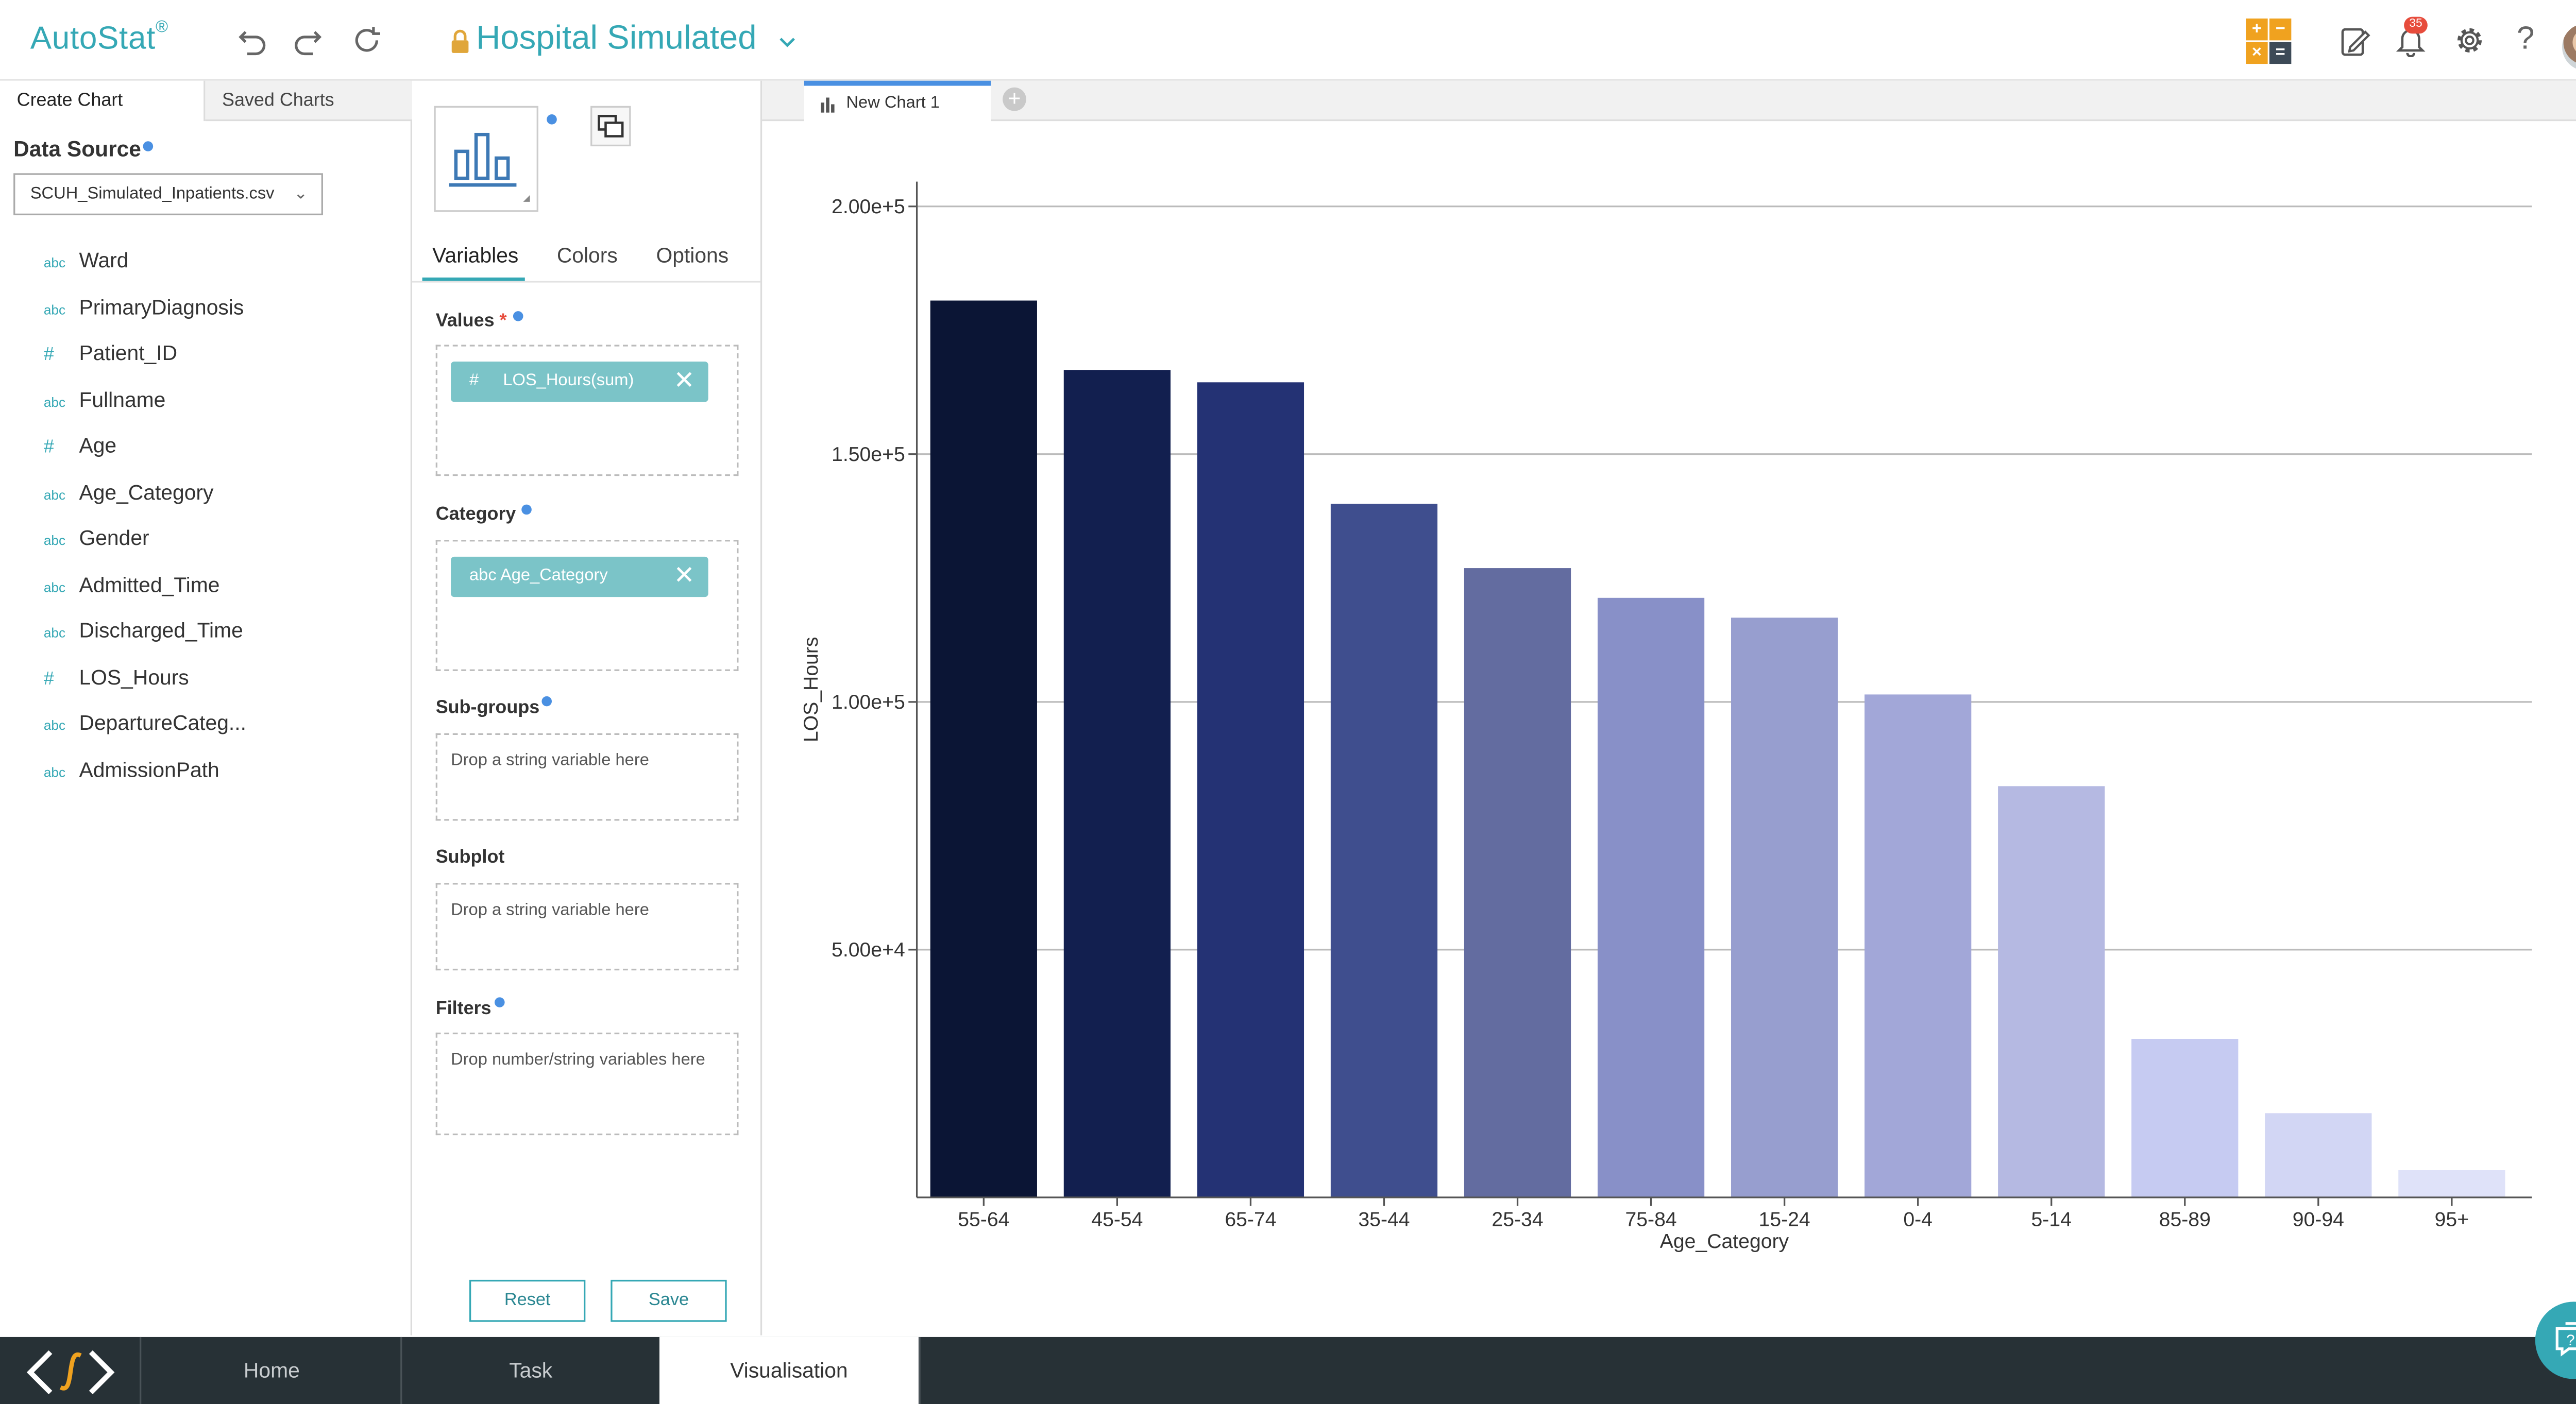 The image size is (2576, 1404). I want to click on tab-options: Options, so click(692, 256).